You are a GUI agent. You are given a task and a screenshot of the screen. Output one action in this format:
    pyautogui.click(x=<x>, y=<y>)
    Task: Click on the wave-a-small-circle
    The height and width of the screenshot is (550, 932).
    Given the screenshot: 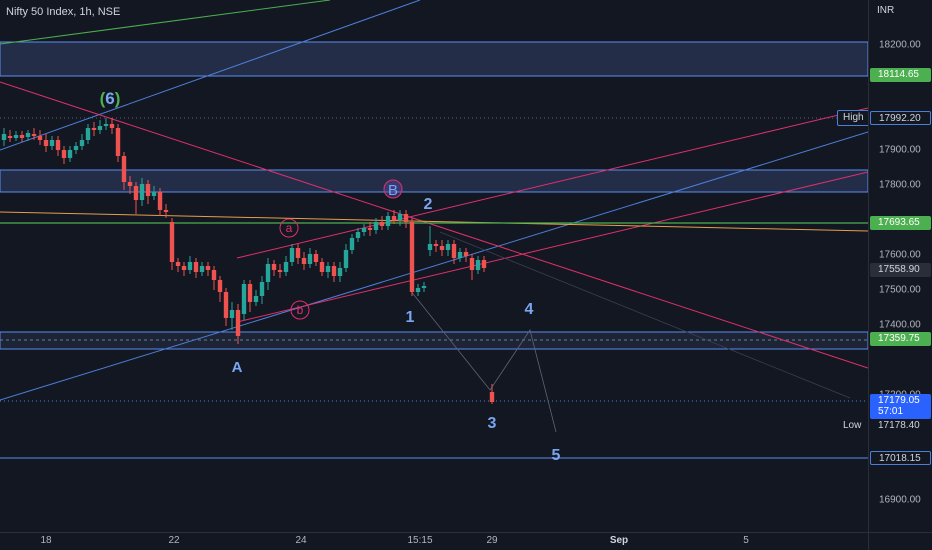 What is the action you would take?
    pyautogui.click(x=289, y=228)
    